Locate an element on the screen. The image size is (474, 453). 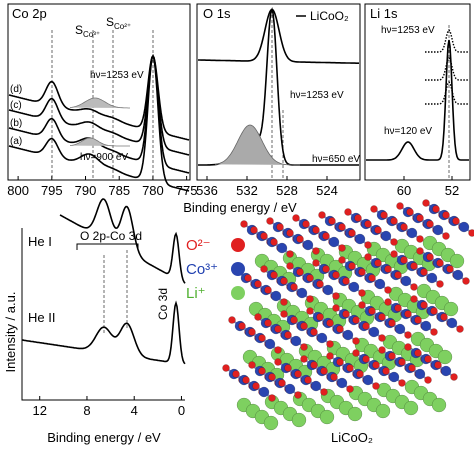
trace-label: (d) is located at coordinates (16, 89).